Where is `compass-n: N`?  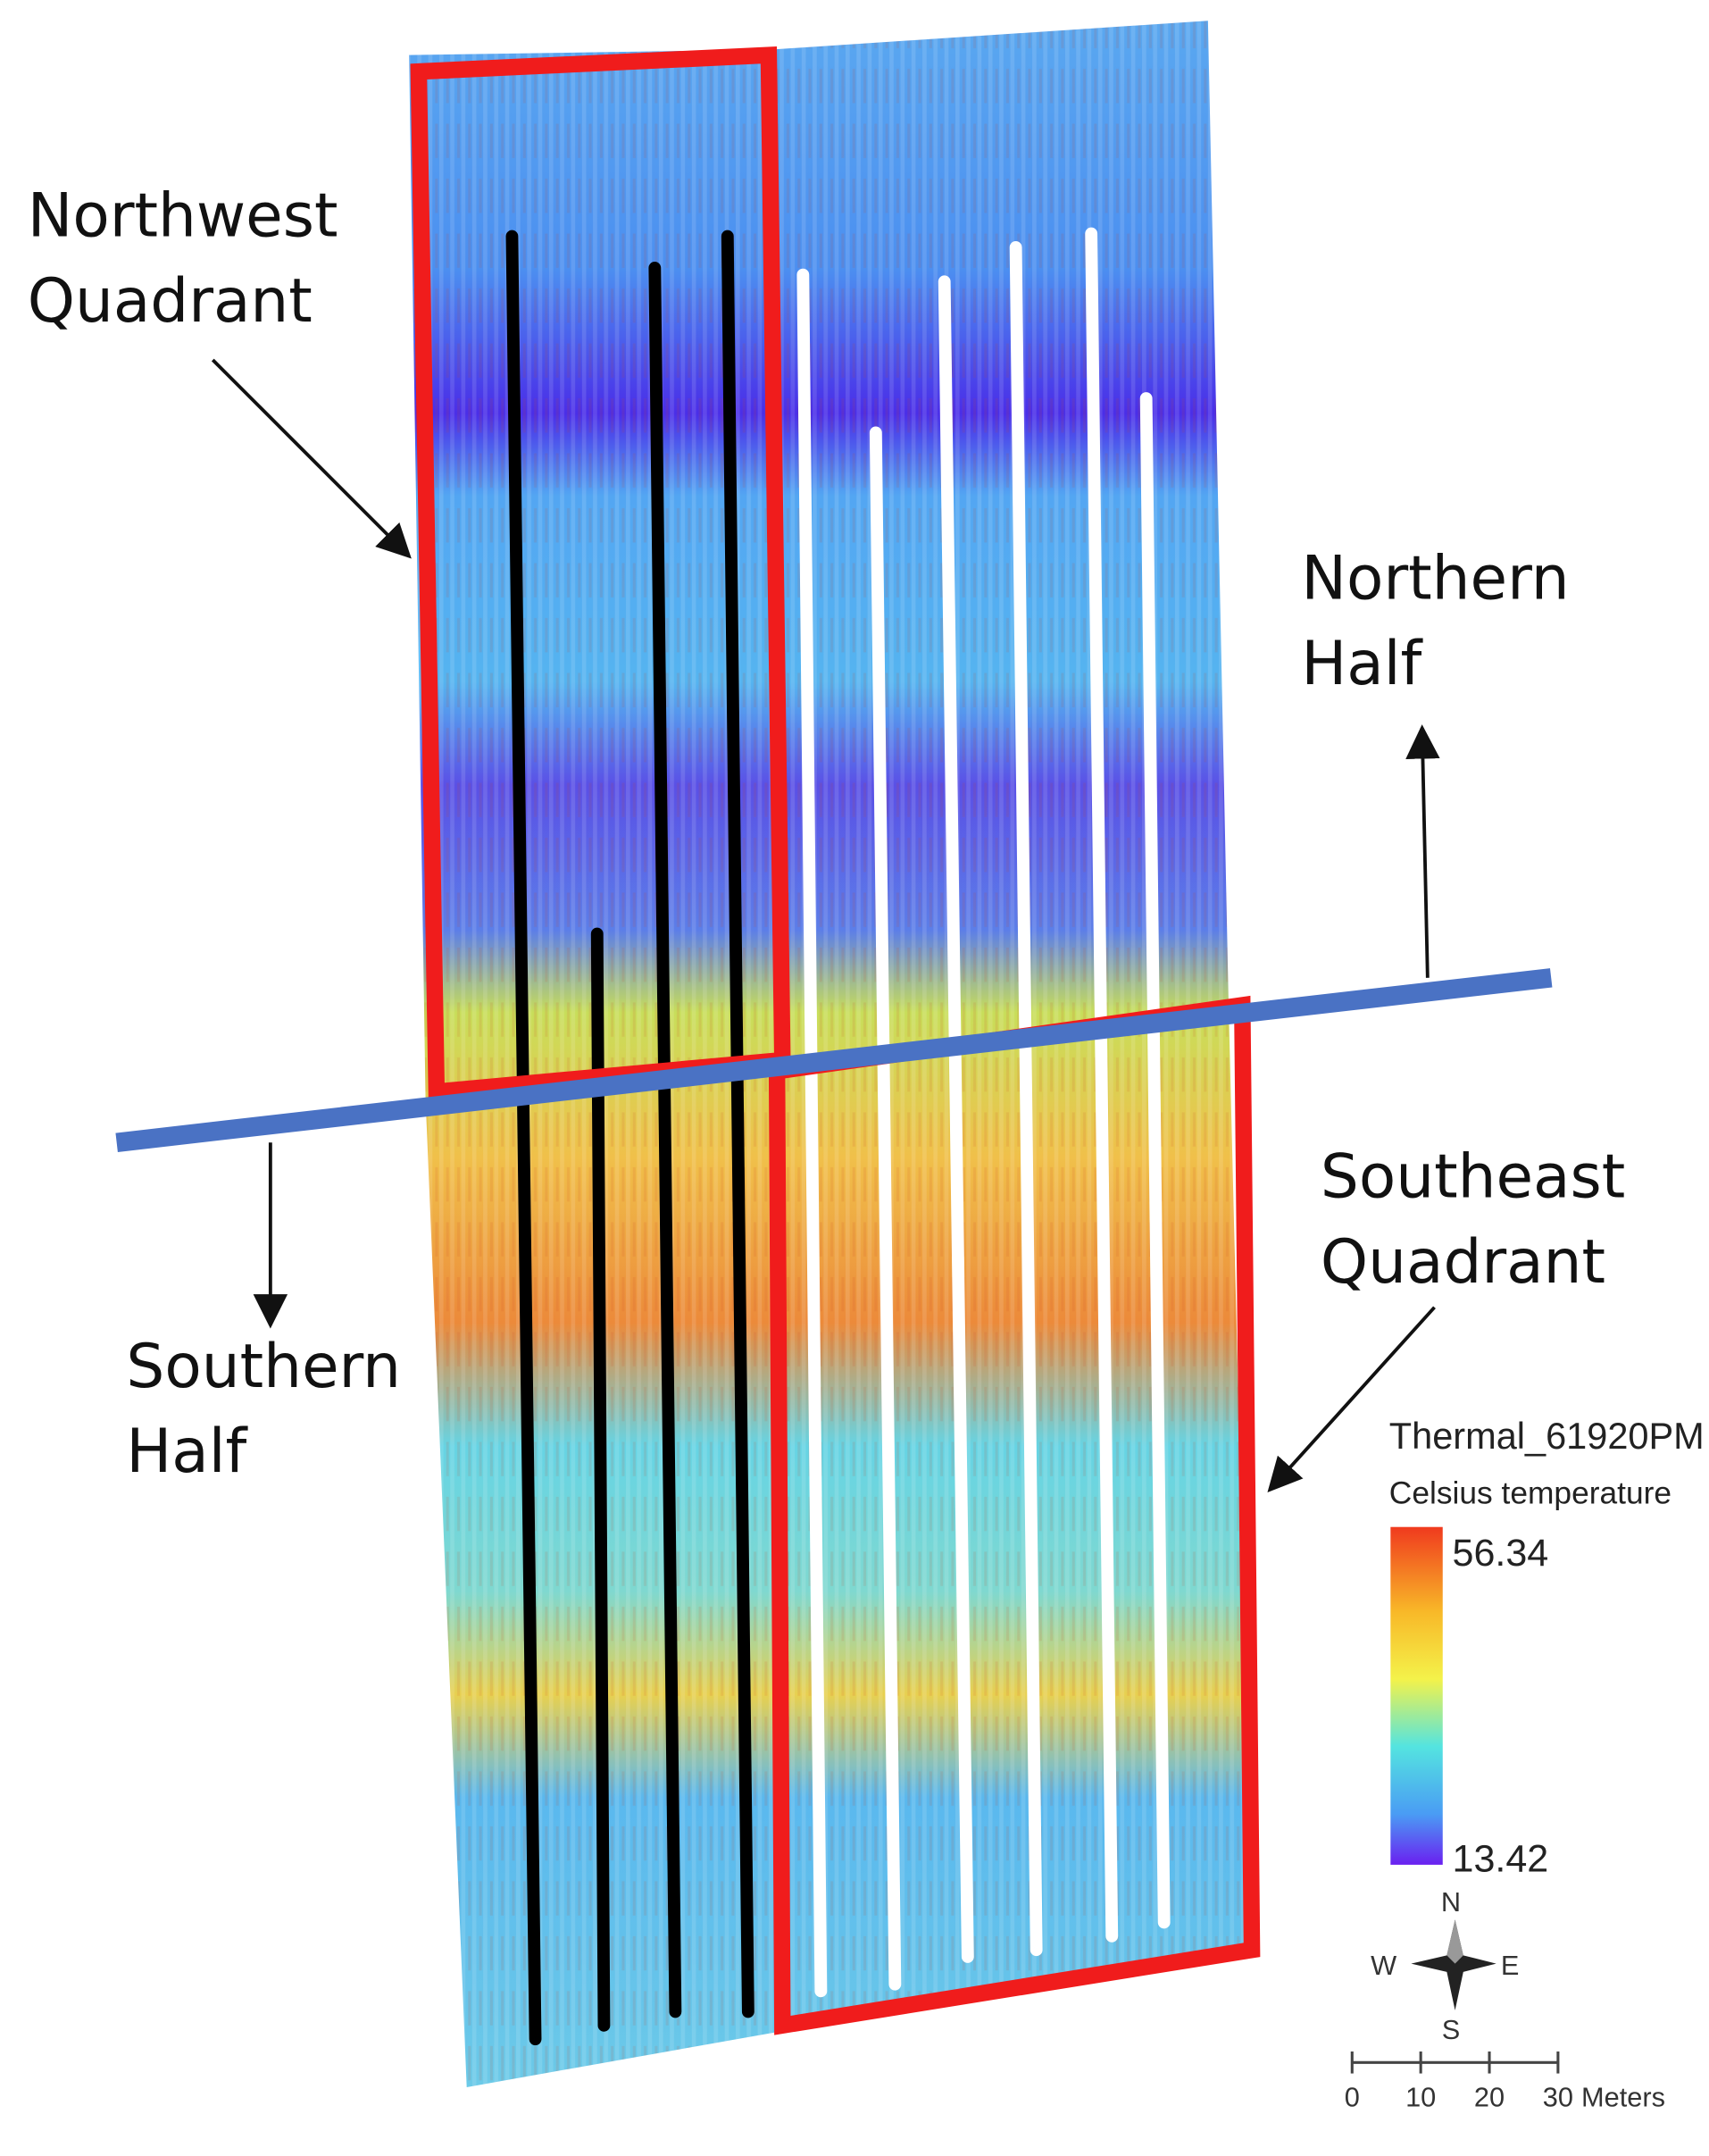
compass-n: N is located at coordinates (1451, 1902).